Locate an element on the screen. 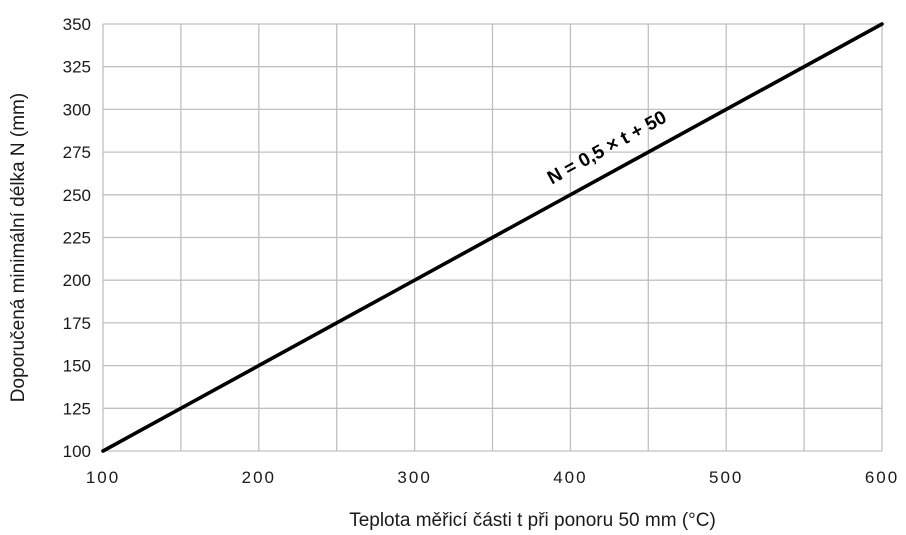 The height and width of the screenshot is (535, 906). y-tick-label: 150 is located at coordinates (77, 366).